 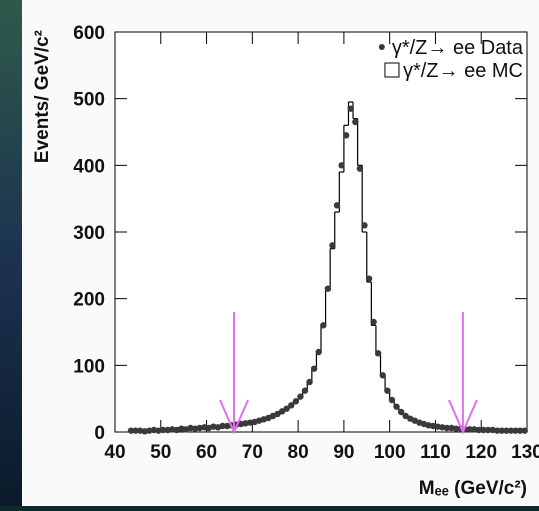 I want to click on y-tick-label: 300, so click(x=89, y=233).